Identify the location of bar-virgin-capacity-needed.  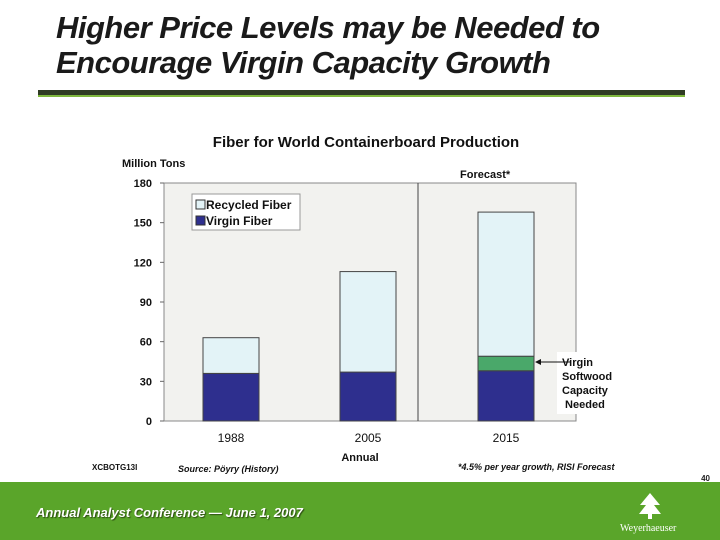
(506, 363).